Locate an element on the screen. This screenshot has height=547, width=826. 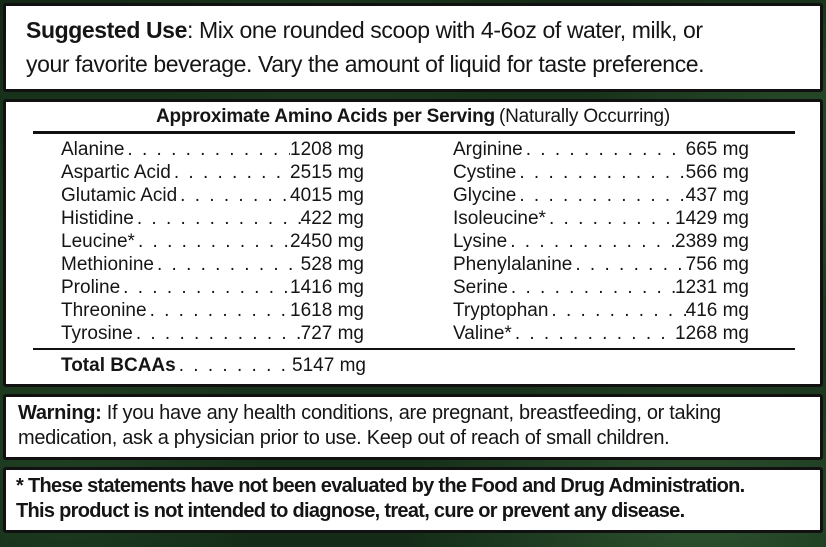
amino-value: 1429 mg is located at coordinates (712, 218).